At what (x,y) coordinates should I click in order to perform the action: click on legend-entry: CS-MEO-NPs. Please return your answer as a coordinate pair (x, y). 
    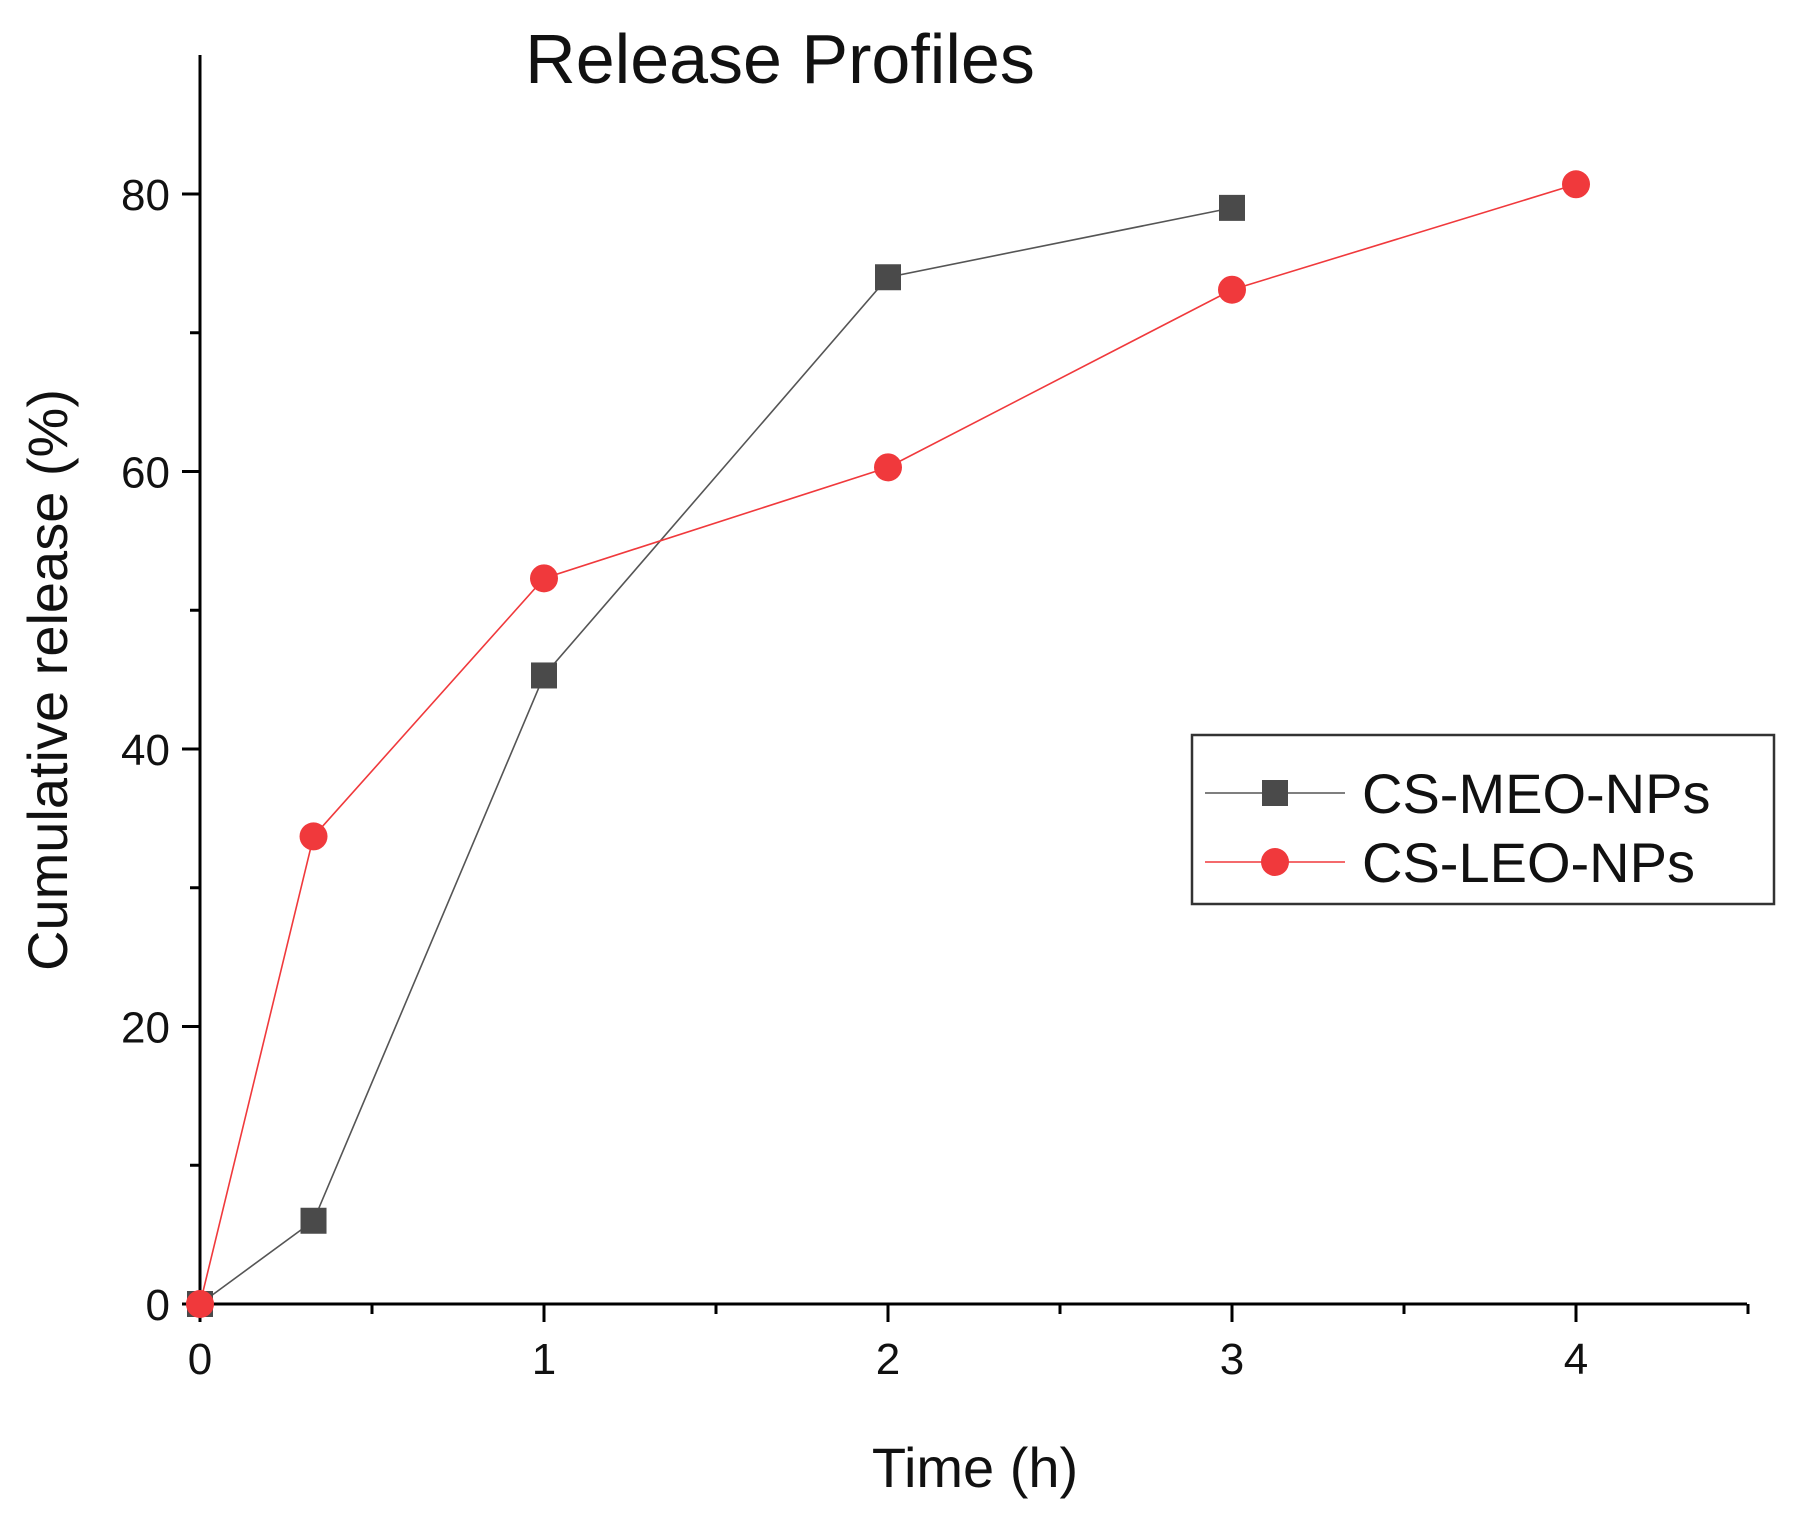
    Looking at the image, I should click on (1457, 793).